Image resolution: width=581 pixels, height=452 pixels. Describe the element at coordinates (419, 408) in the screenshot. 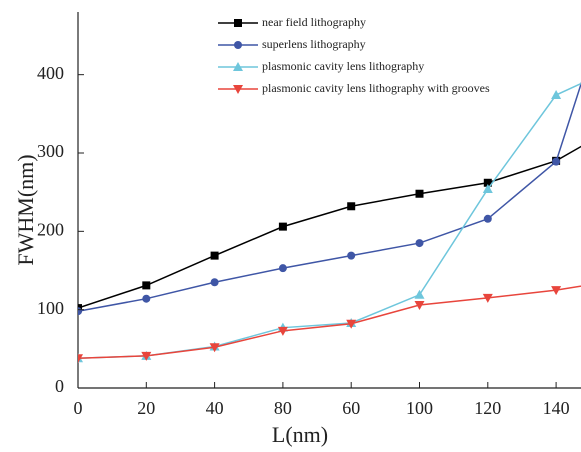

I see `x-tick-label: 100` at that location.